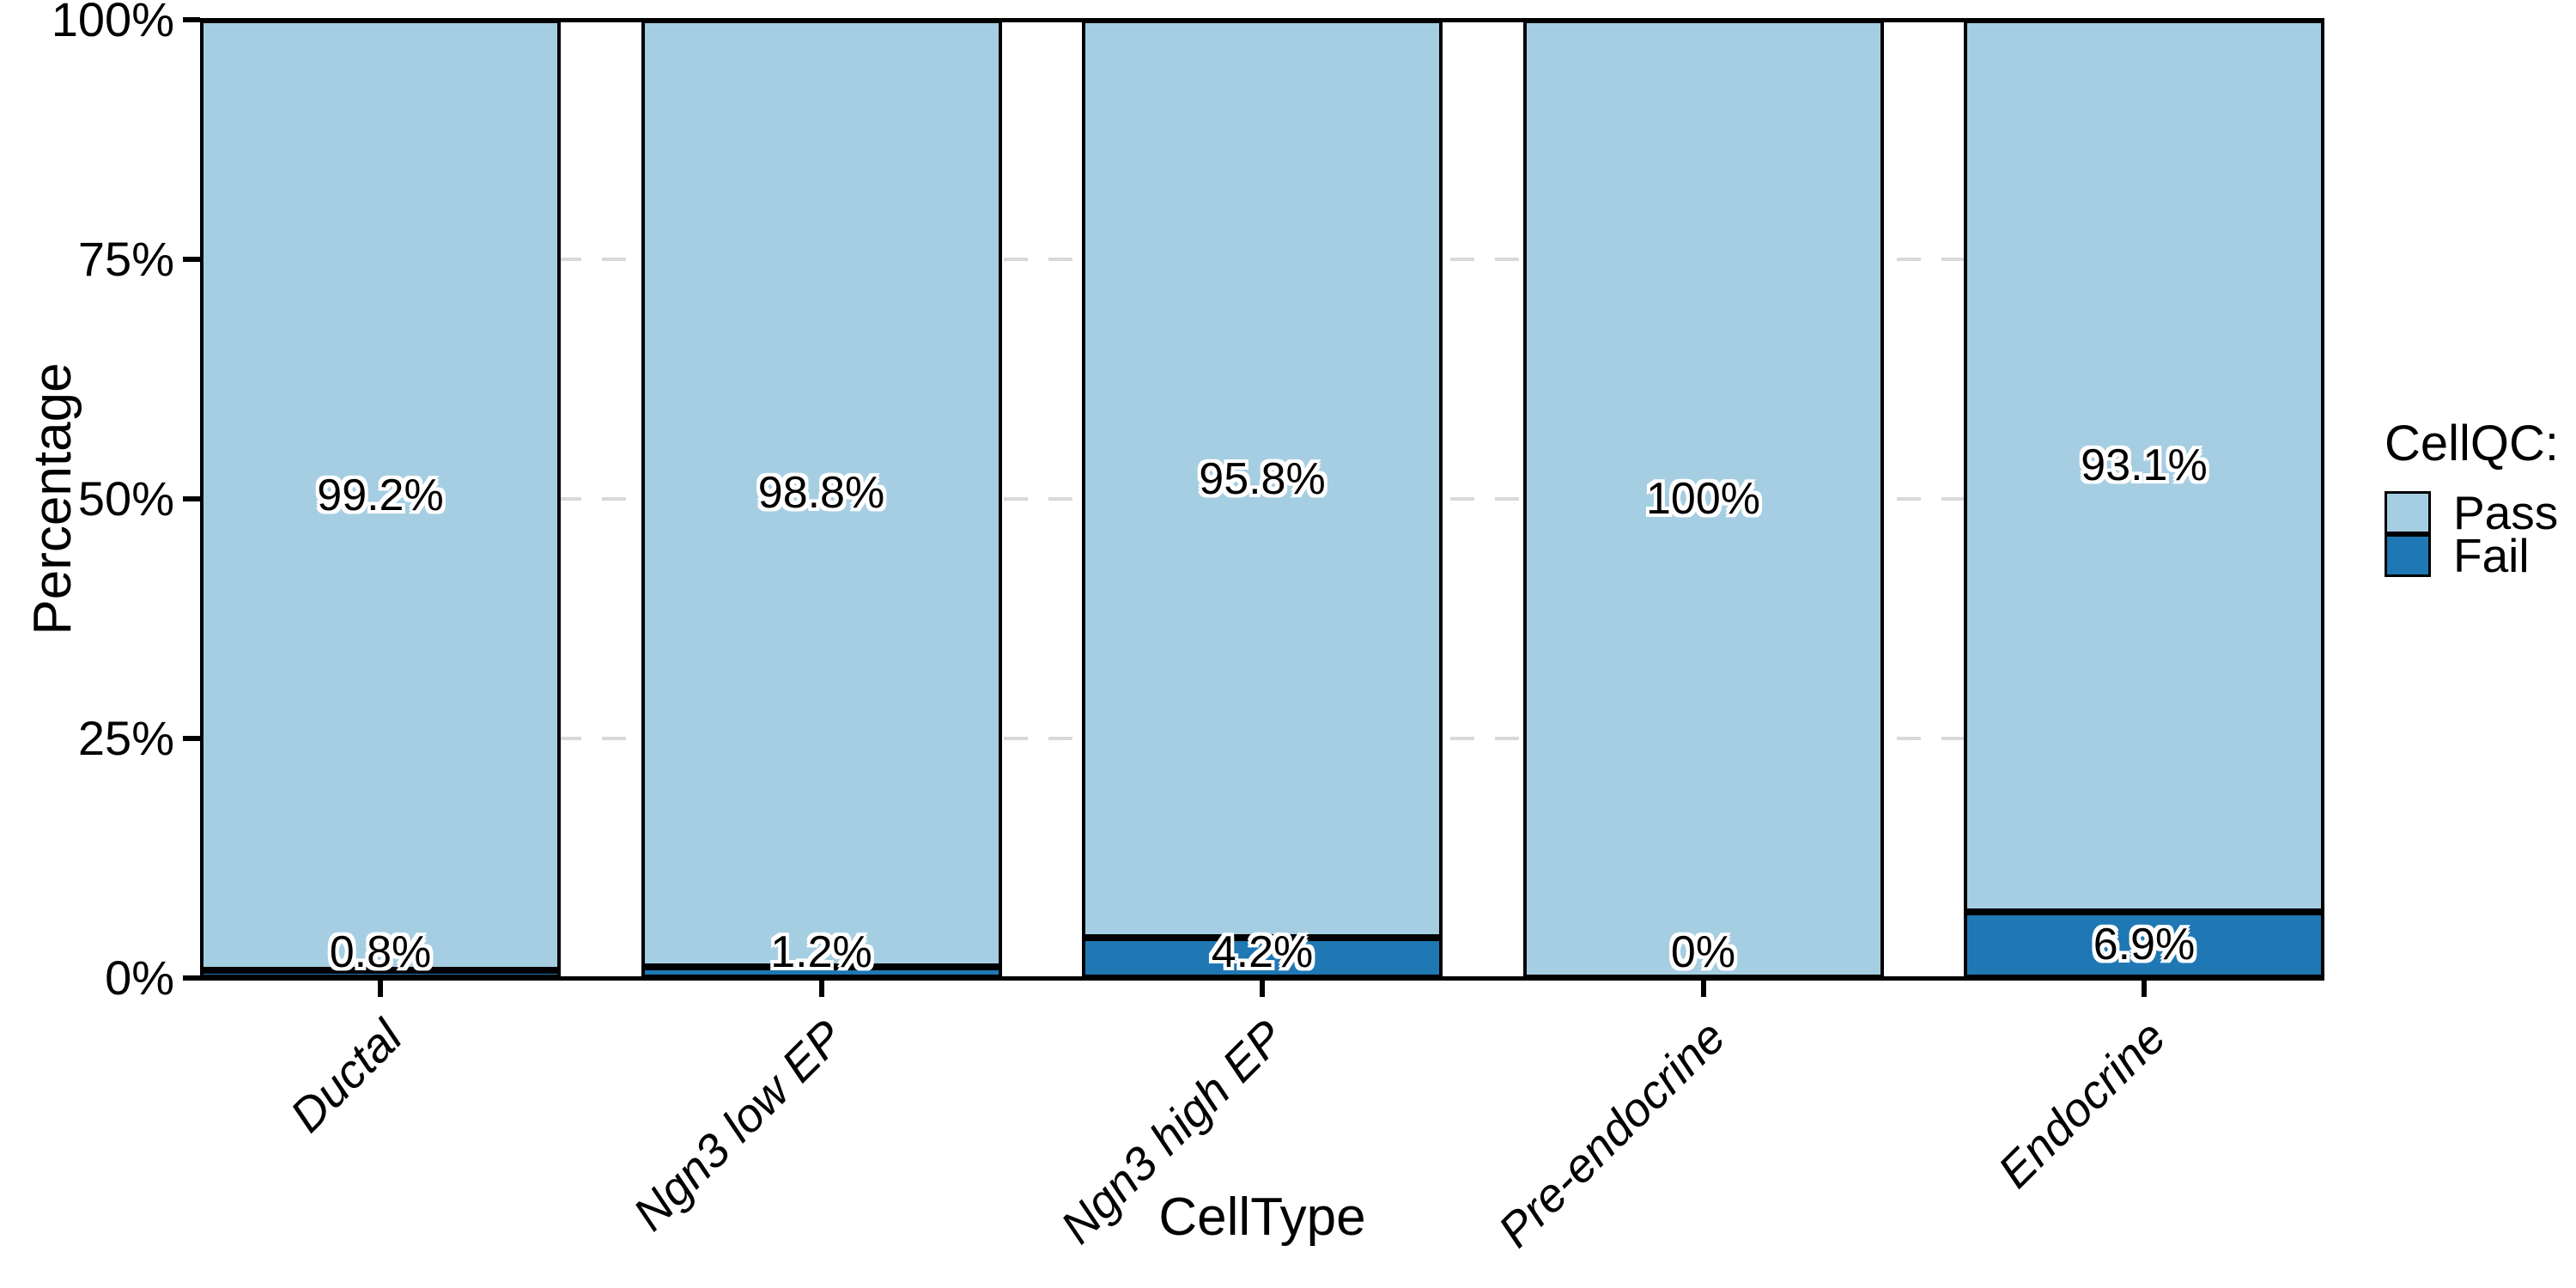 This screenshot has width=2576, height=1288. I want to click on bar-segment-pass-ductal, so click(380, 496).